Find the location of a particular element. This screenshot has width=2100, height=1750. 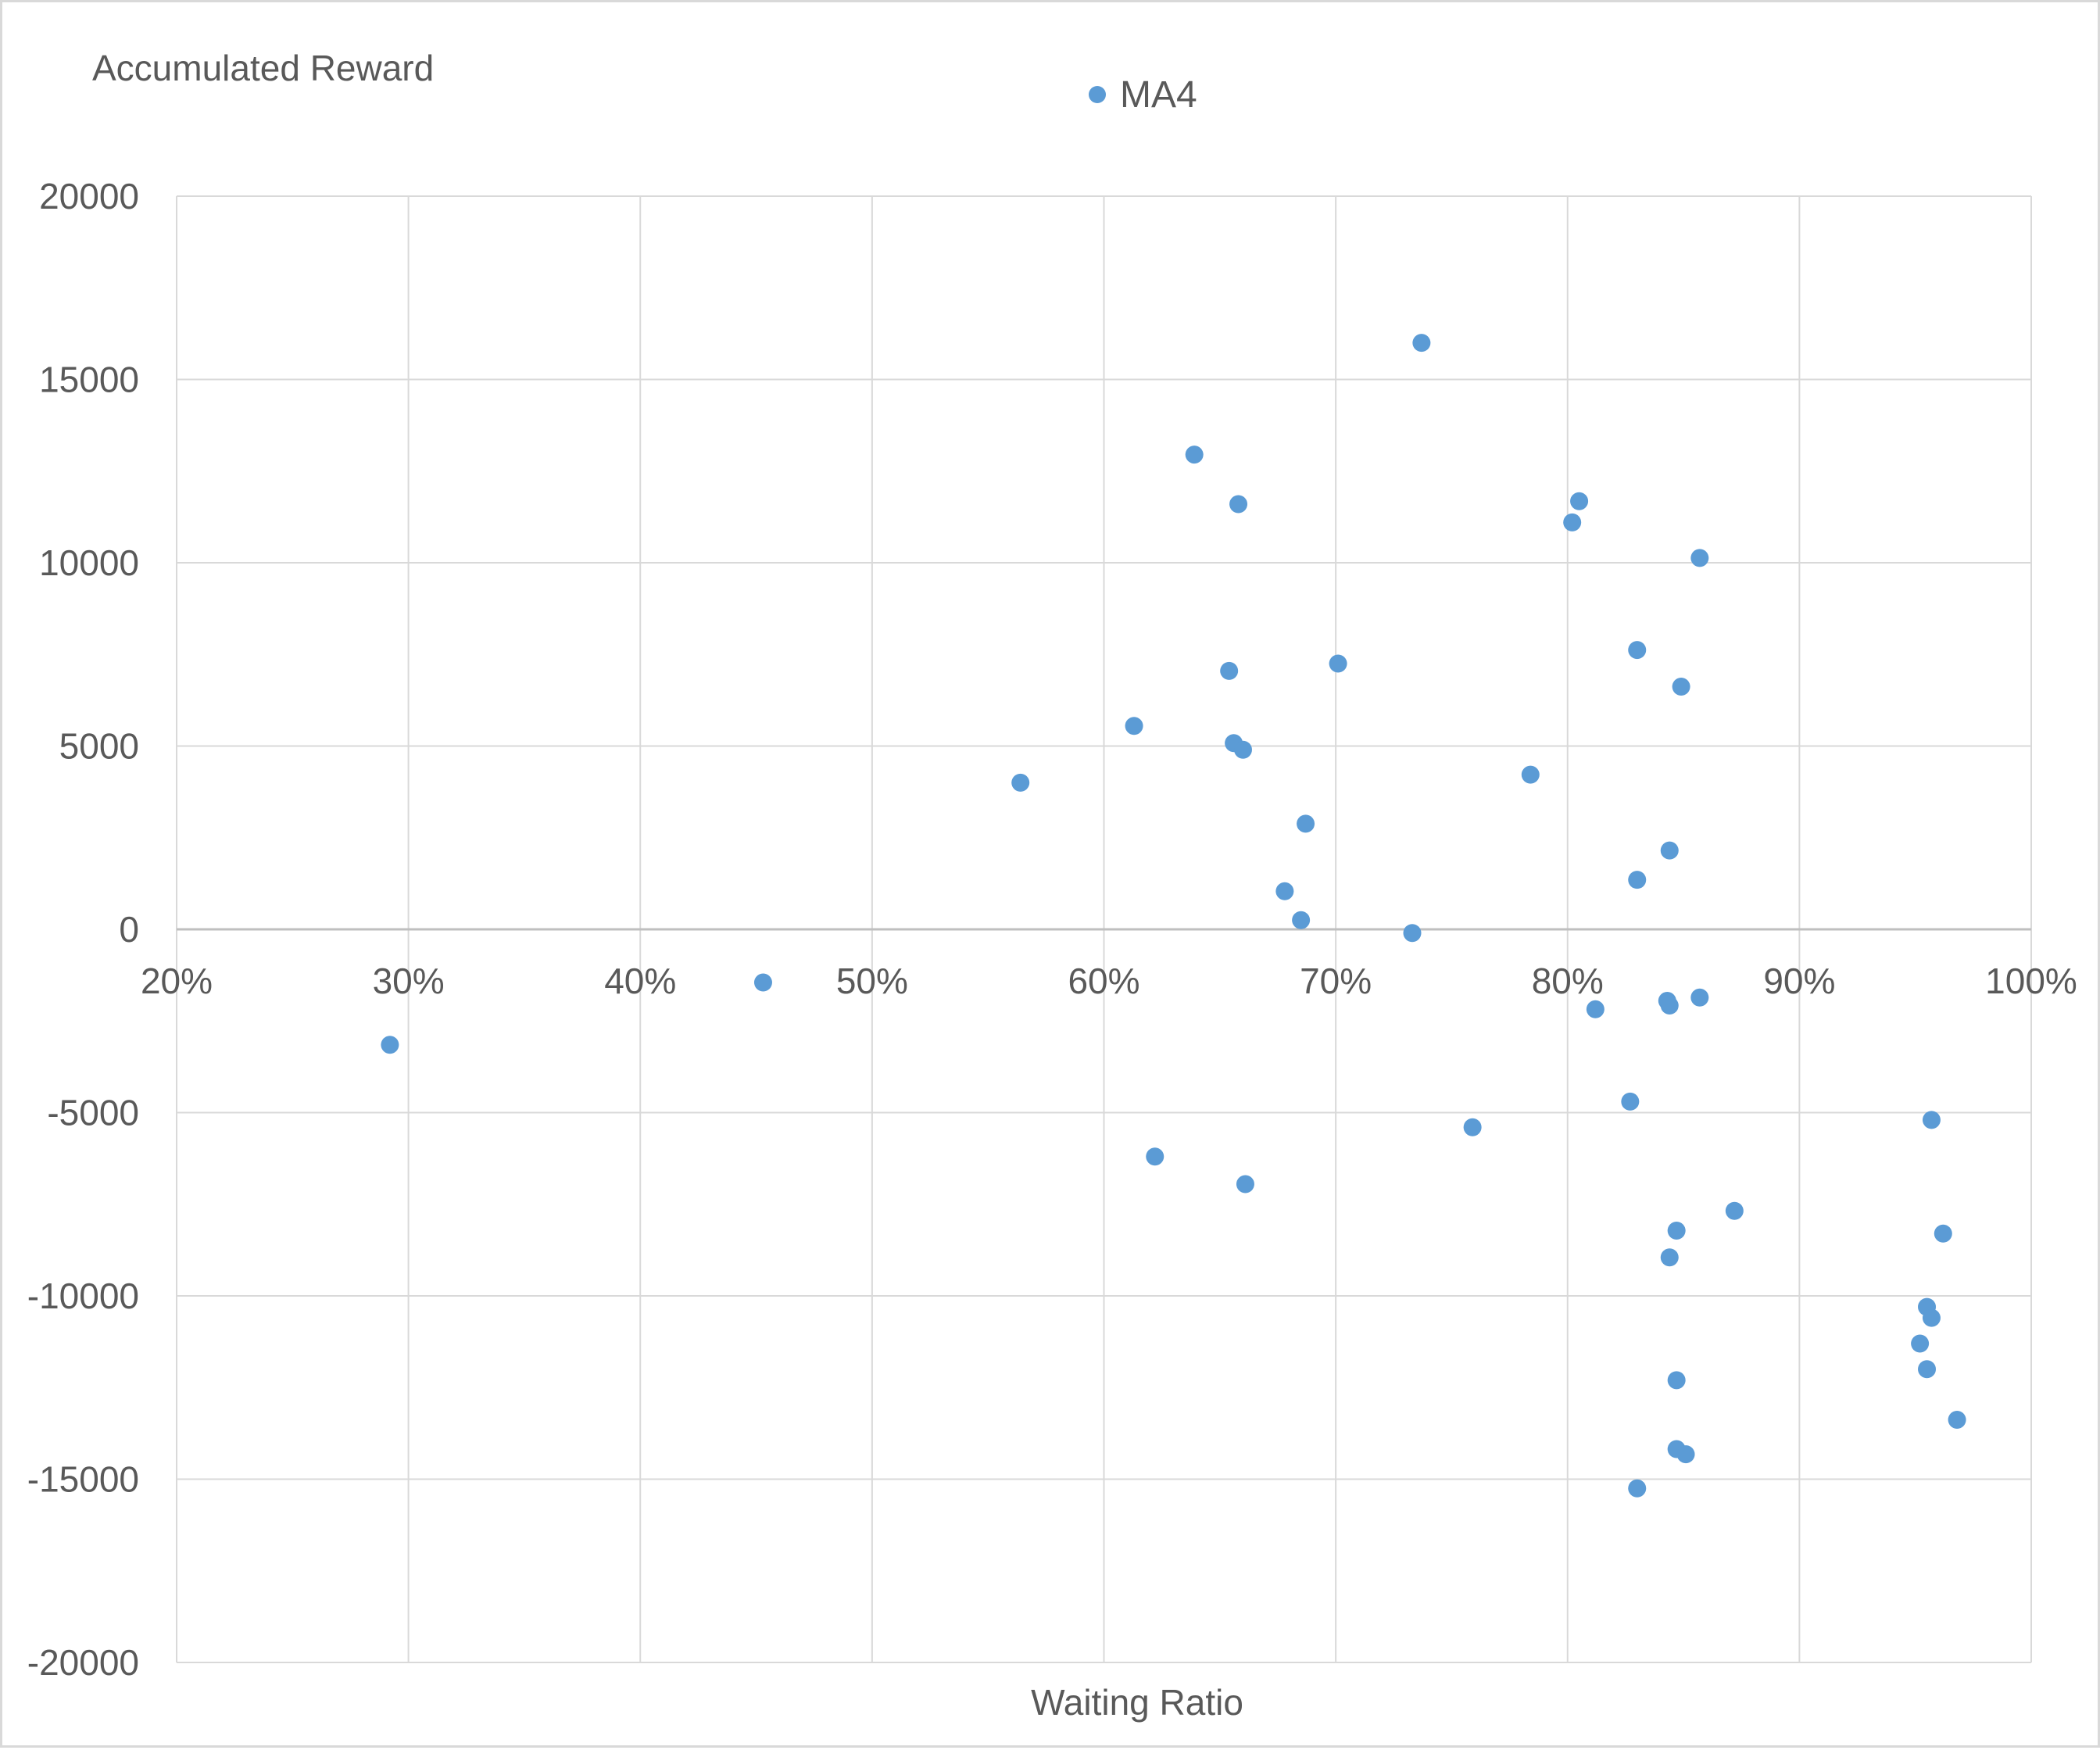

legend: MA4 is located at coordinates (1143, 95).